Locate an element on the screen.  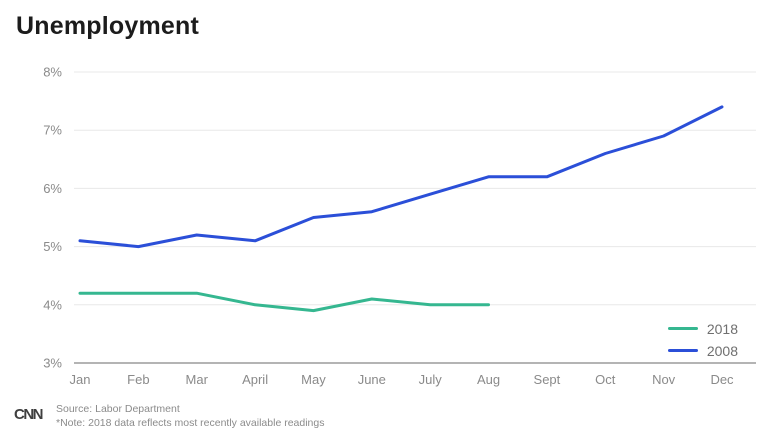
page-title: Unemployment is located at coordinates (107, 26).